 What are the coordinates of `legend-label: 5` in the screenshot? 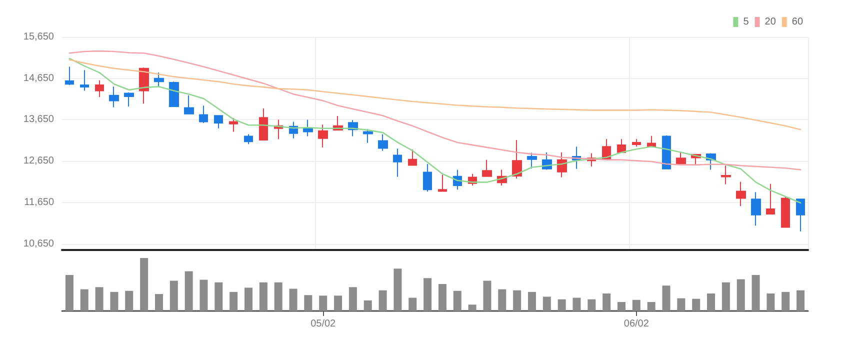 It's located at (746, 22).